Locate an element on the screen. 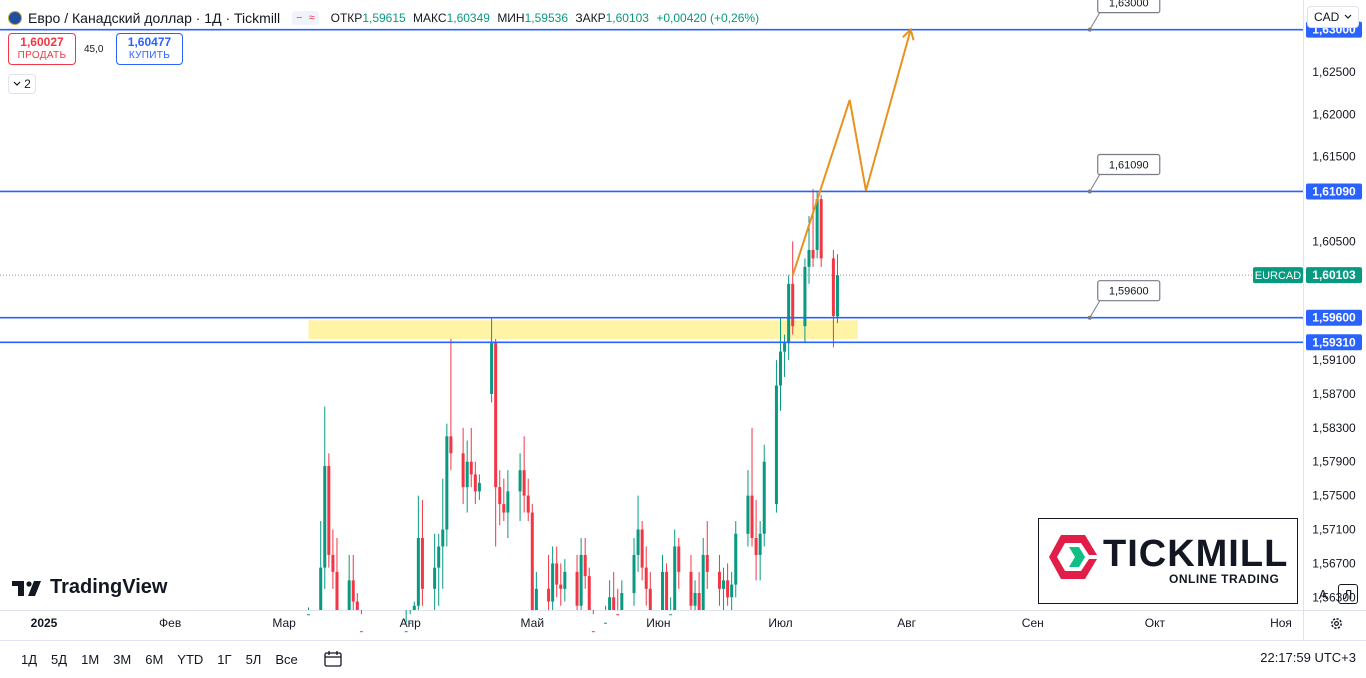  time-tick-label: Июн is located at coordinates (658, 623).